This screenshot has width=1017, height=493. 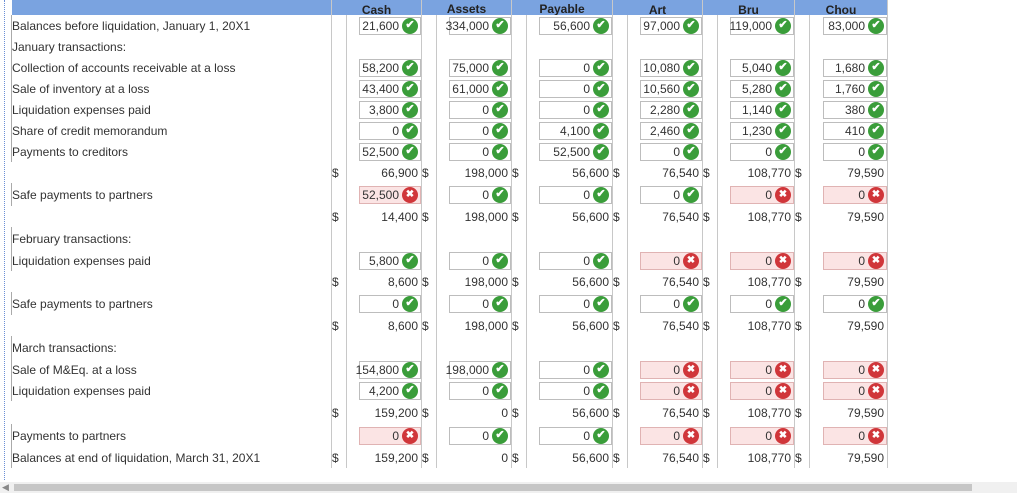 I want to click on amount-input: 380 ✔, so click(x=855, y=109).